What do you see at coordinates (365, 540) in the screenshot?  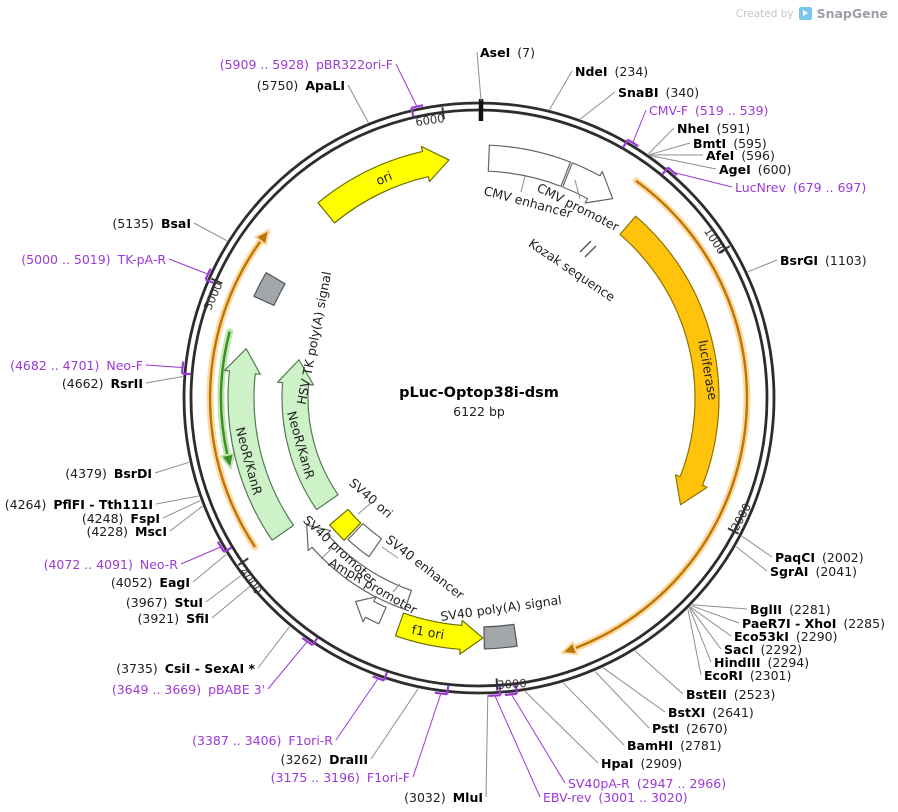 I see `sv40-enhancer-box` at bounding box center [365, 540].